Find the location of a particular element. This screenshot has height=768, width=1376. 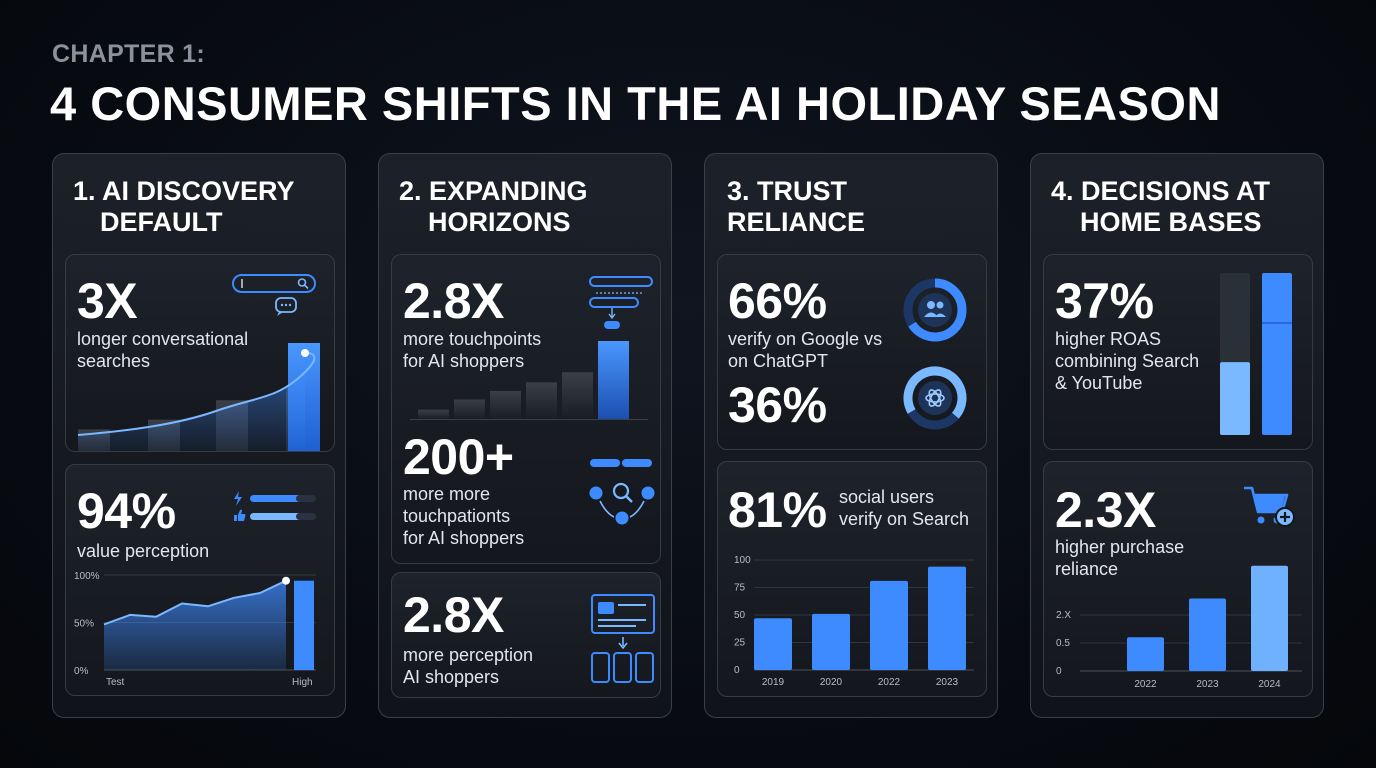

column-title-line2: HORIZONS is located at coordinates (499, 222).